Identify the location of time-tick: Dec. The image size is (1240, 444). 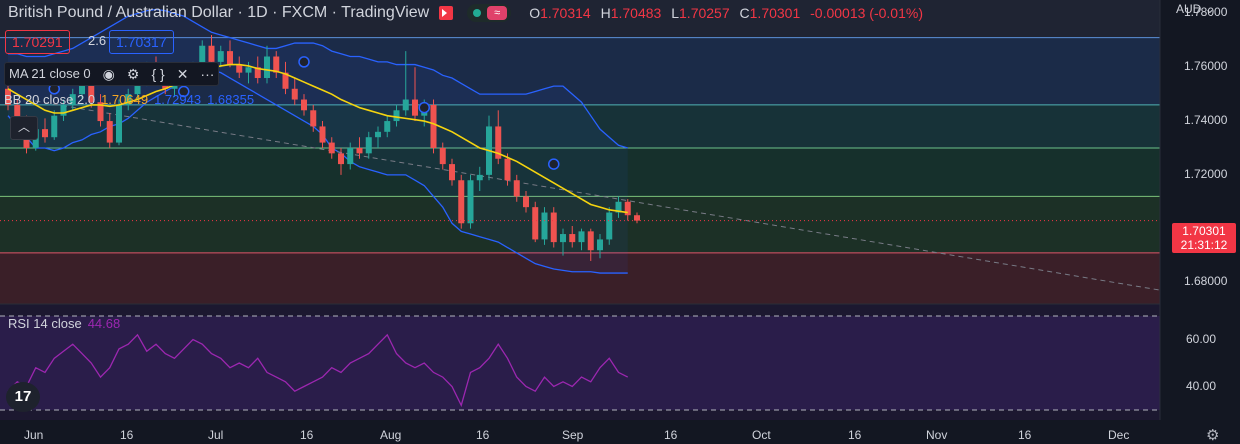
(1119, 435).